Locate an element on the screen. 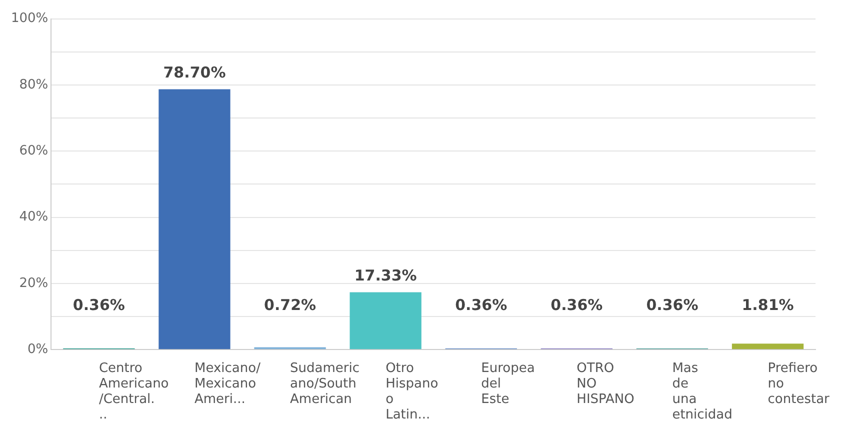  x-tick-label: Europea del Este is located at coordinates (508, 383).